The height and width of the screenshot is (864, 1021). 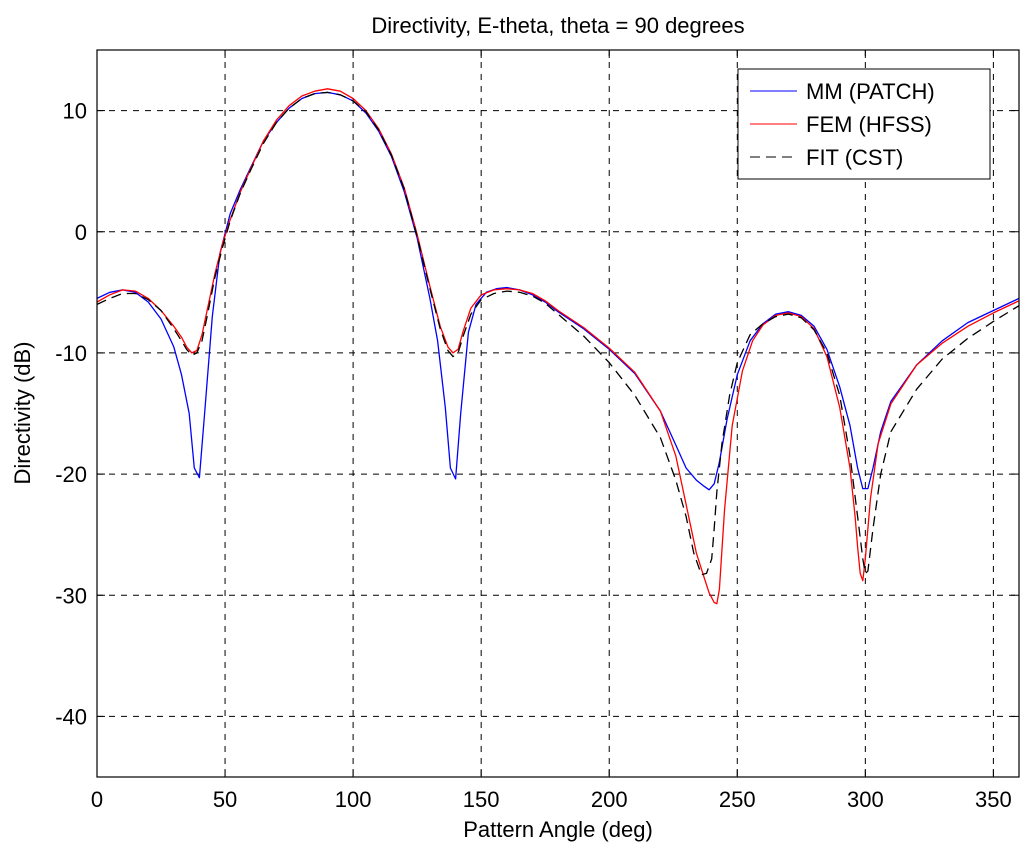 I want to click on y-tick-label: -20, so click(x=71, y=474).